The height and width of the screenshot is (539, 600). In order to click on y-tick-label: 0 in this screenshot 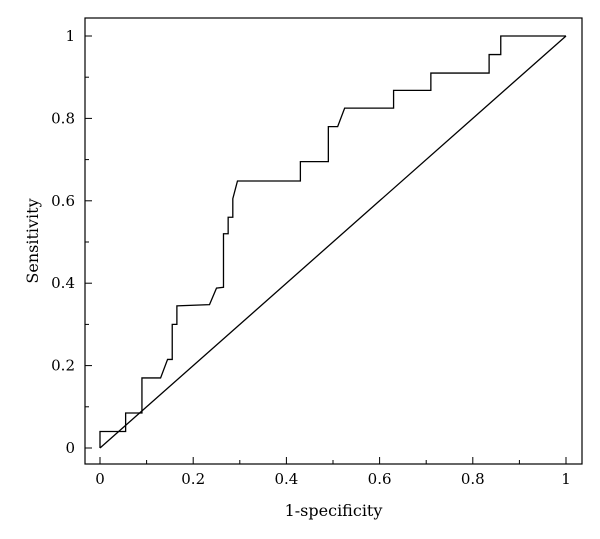, I will do `click(70, 448)`.